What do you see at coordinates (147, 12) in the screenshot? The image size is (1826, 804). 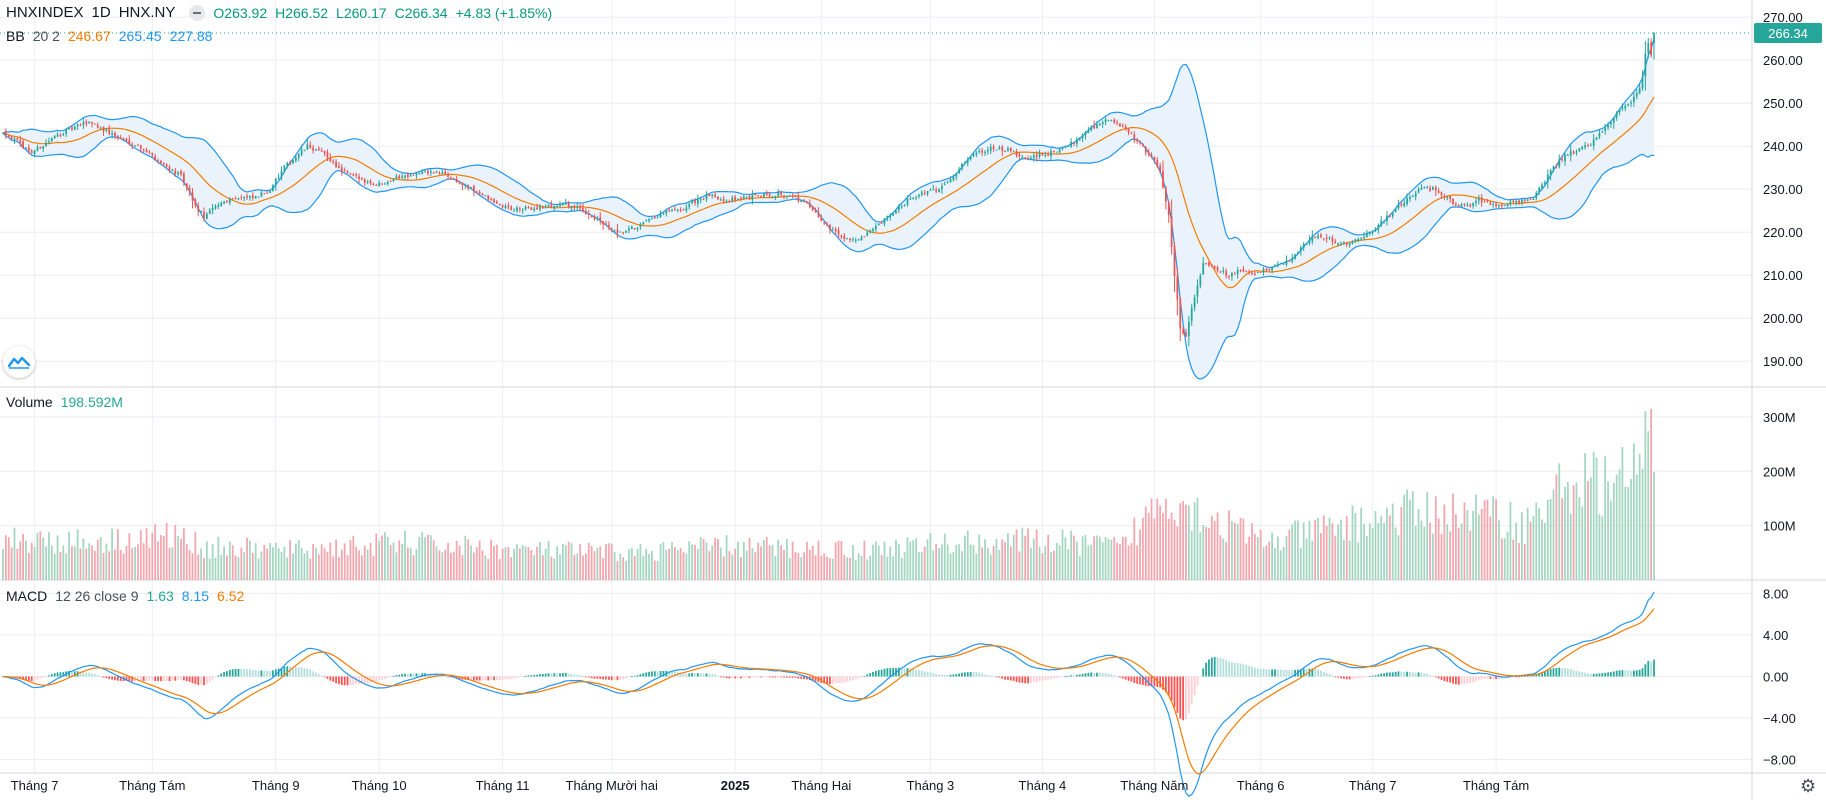 I see `exchange: HNX.NY` at bounding box center [147, 12].